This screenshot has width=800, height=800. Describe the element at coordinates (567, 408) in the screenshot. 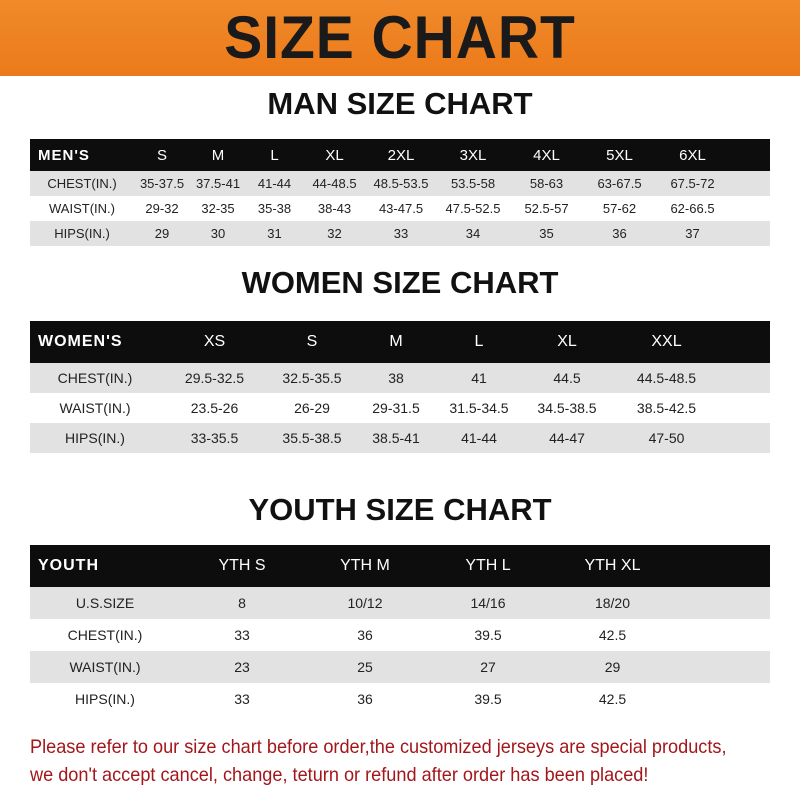

I see `table-cell: 34.5-38.5` at that location.